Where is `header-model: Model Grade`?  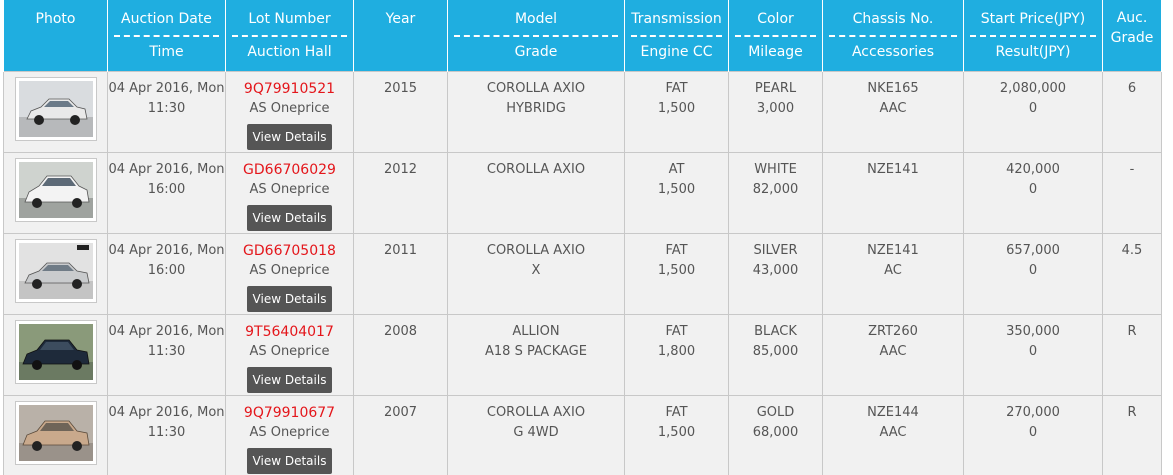
header-model: Model Grade is located at coordinates (536, 36).